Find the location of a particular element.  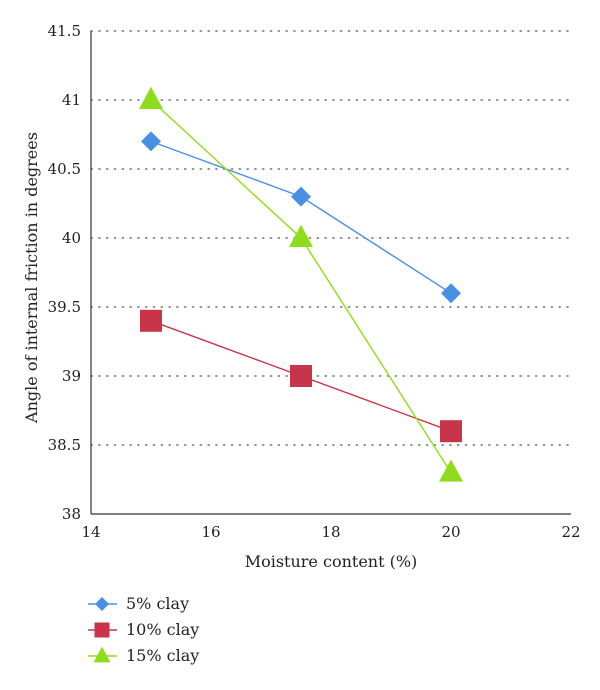

legend-label: 5% clay is located at coordinates (157, 603).